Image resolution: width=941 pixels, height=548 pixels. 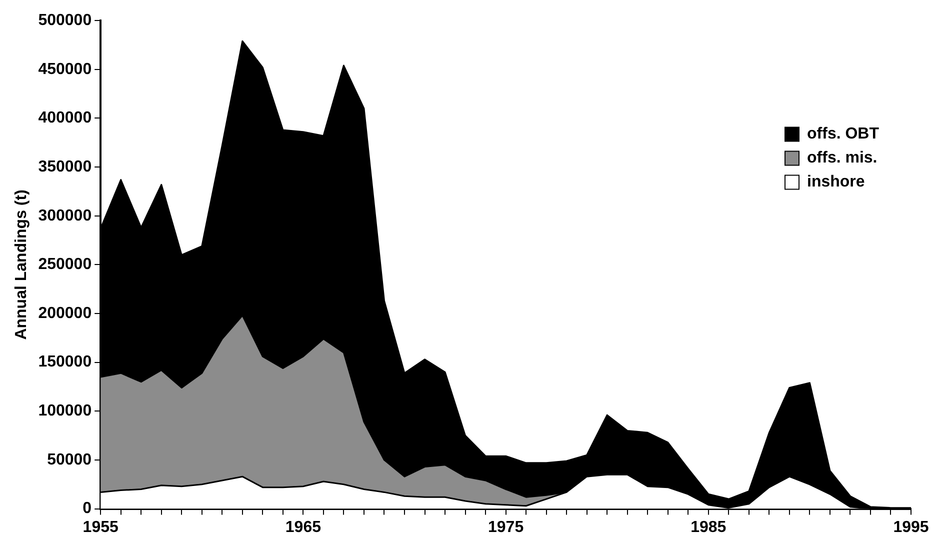 I want to click on y-tick-label: 350000, so click(x=65, y=167).